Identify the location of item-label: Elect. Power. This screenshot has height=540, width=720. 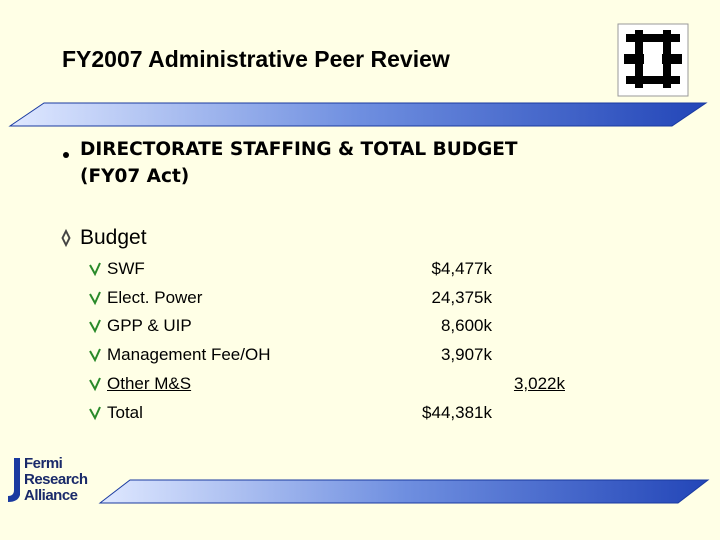
(155, 297).